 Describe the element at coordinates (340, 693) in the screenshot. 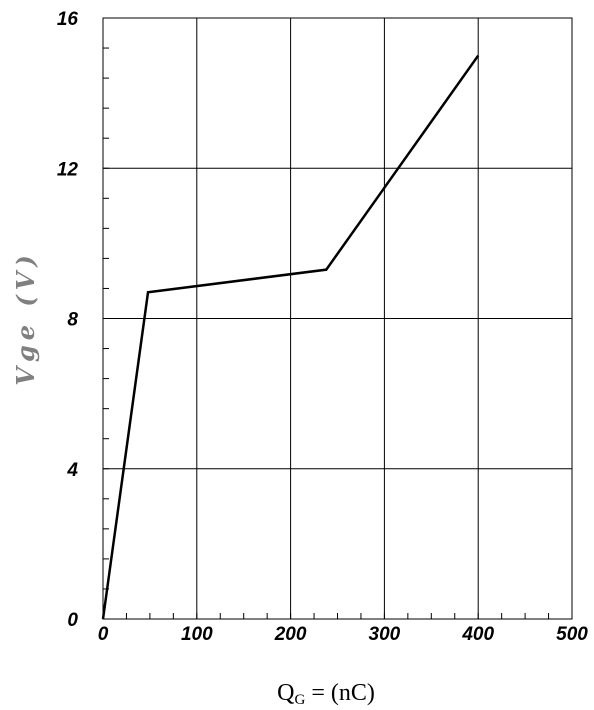

I see `x-axis-label-rest: = (nC)` at that location.